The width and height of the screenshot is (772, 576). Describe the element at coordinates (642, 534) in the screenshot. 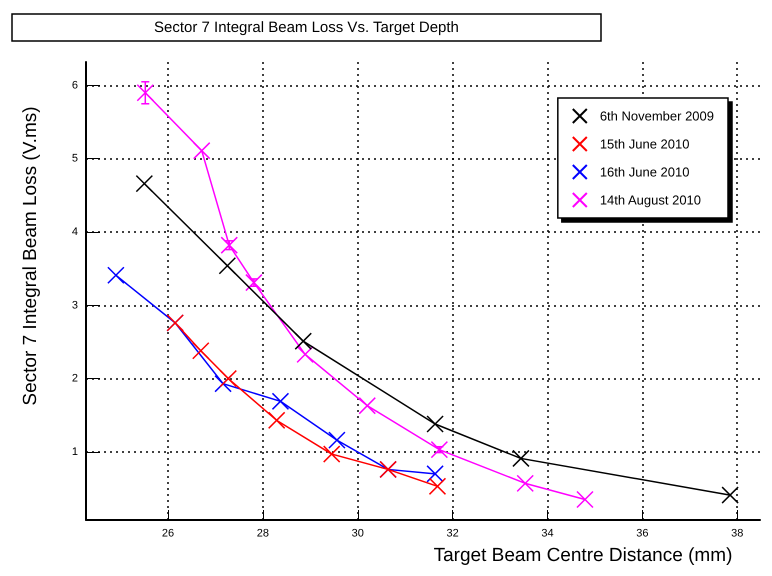

I see `x-tick-label: 36` at that location.